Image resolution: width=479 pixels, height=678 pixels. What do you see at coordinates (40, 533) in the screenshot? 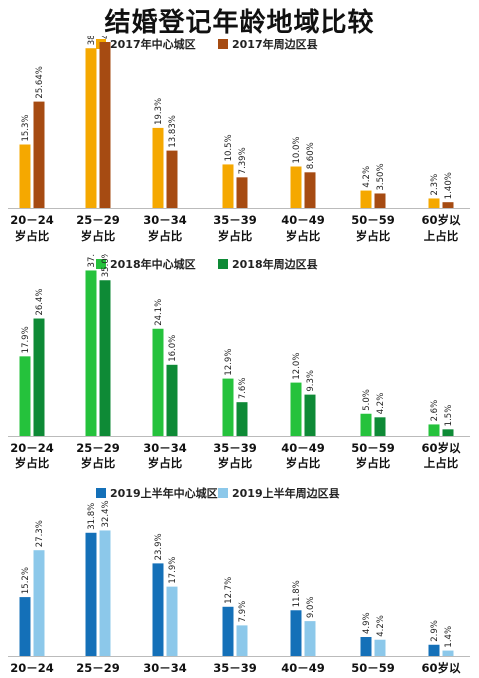
I see `value-label-1-0: 27.3%` at bounding box center [40, 533].